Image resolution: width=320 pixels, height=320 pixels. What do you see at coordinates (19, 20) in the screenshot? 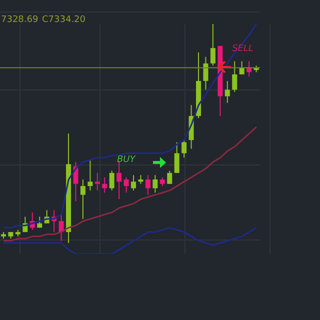
I see `annotation: 7328.69` at bounding box center [19, 20].